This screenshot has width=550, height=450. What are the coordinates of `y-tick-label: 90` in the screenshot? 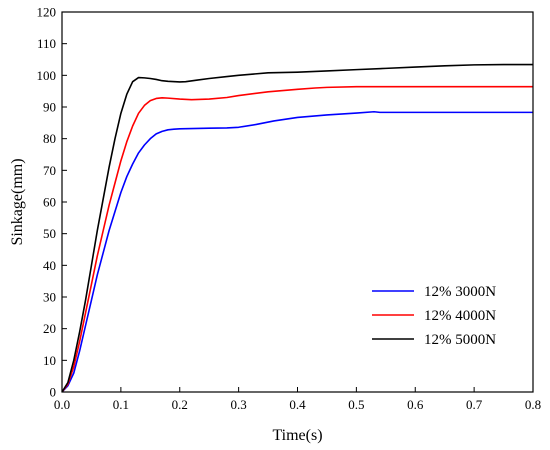 It's located at (49, 107).